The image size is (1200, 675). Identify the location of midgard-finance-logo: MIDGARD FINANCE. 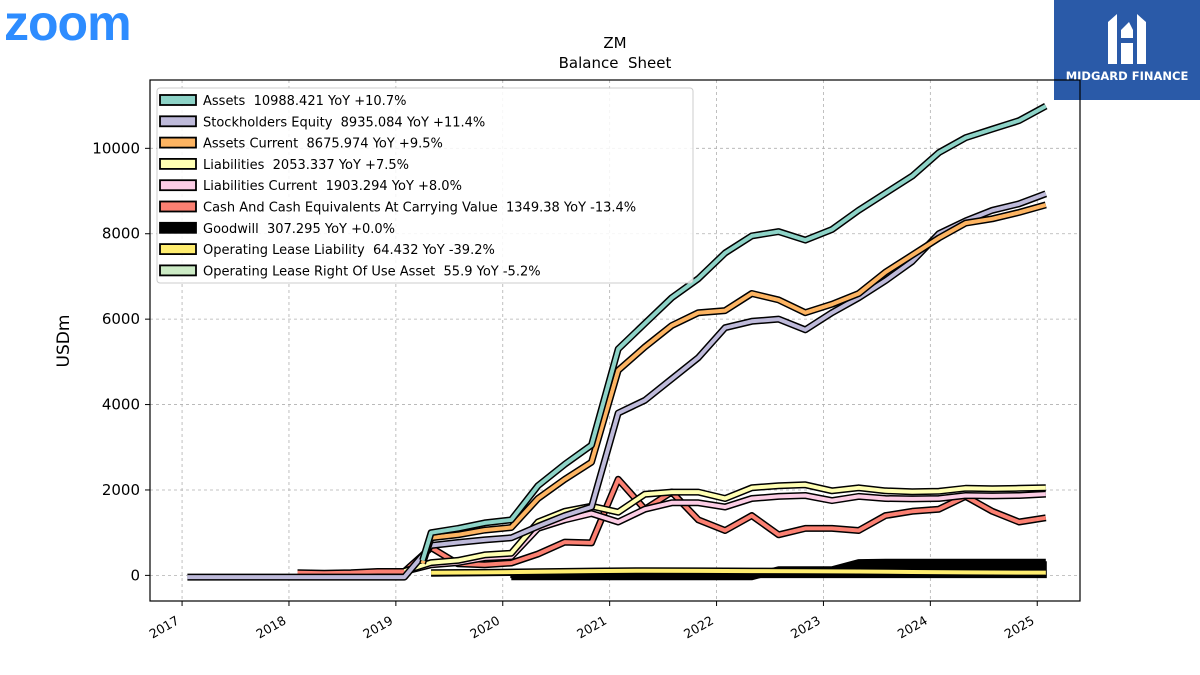
(1127, 50).